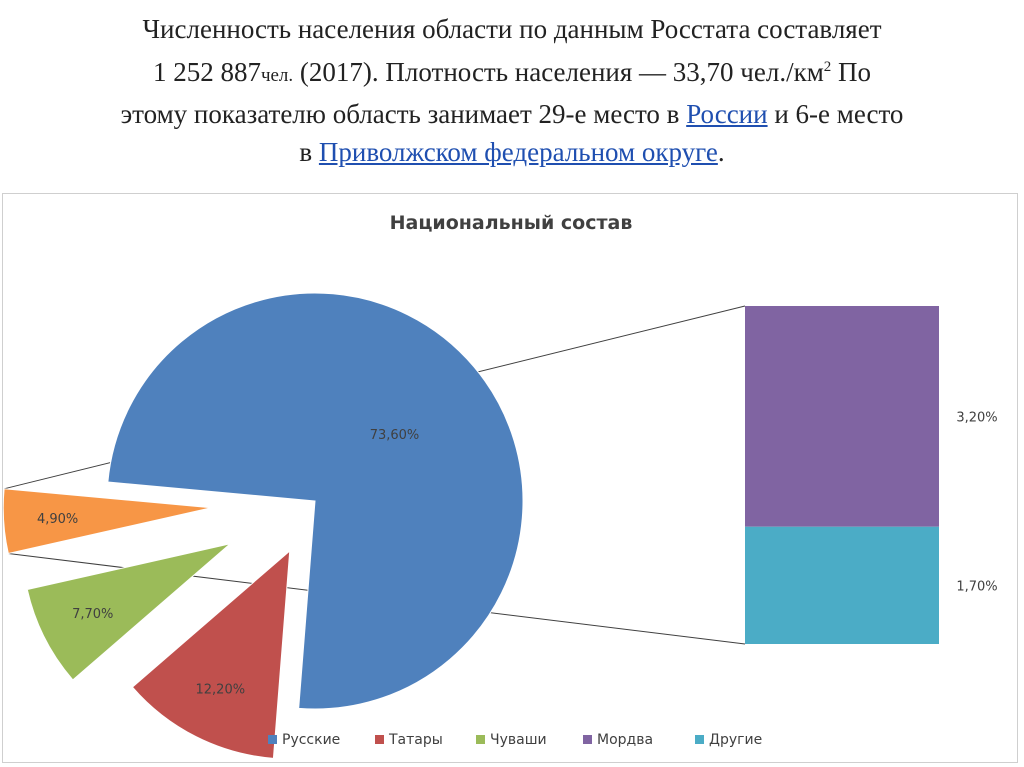 The height and width of the screenshot is (767, 1024). I want to click on intro-text-tail: По, so click(851, 72).